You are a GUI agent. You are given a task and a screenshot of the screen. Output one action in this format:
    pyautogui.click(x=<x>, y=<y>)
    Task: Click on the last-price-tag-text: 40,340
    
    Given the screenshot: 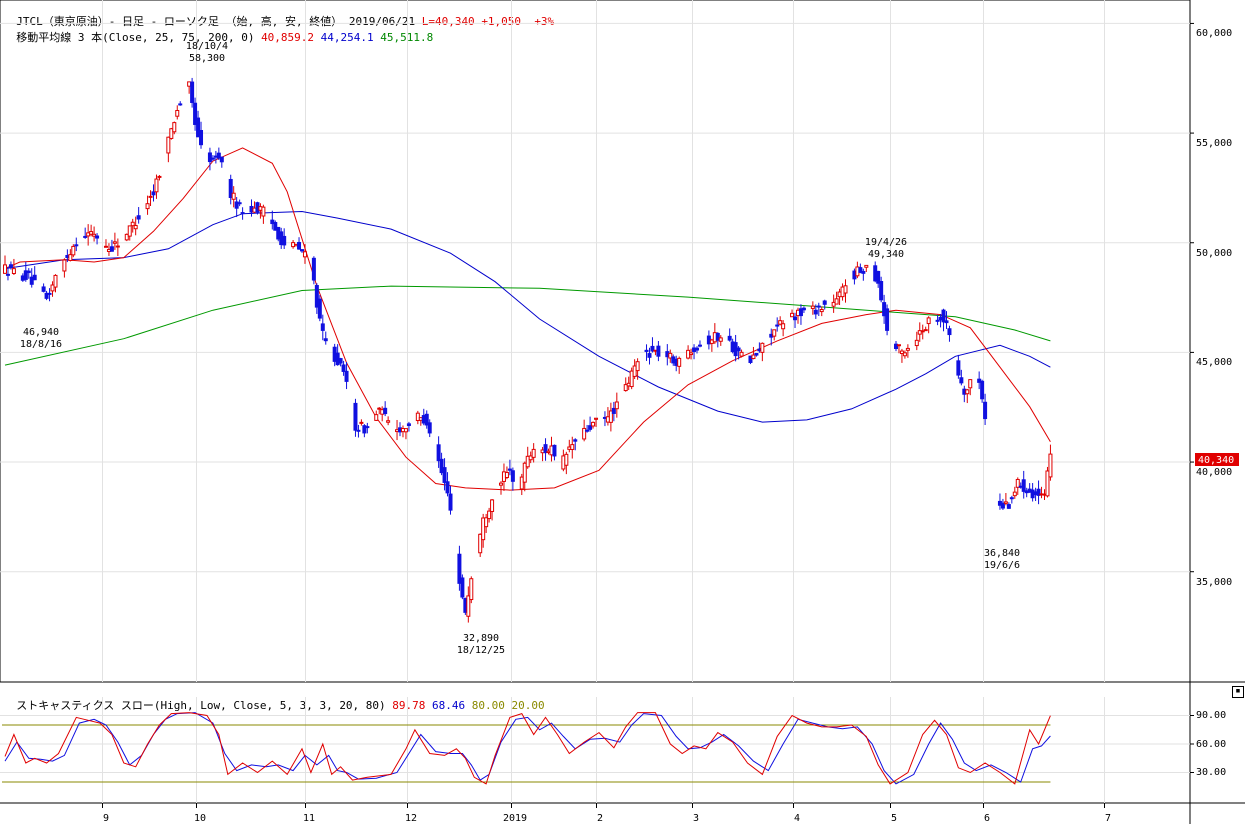 What is the action you would take?
    pyautogui.click(x=1216, y=460)
    